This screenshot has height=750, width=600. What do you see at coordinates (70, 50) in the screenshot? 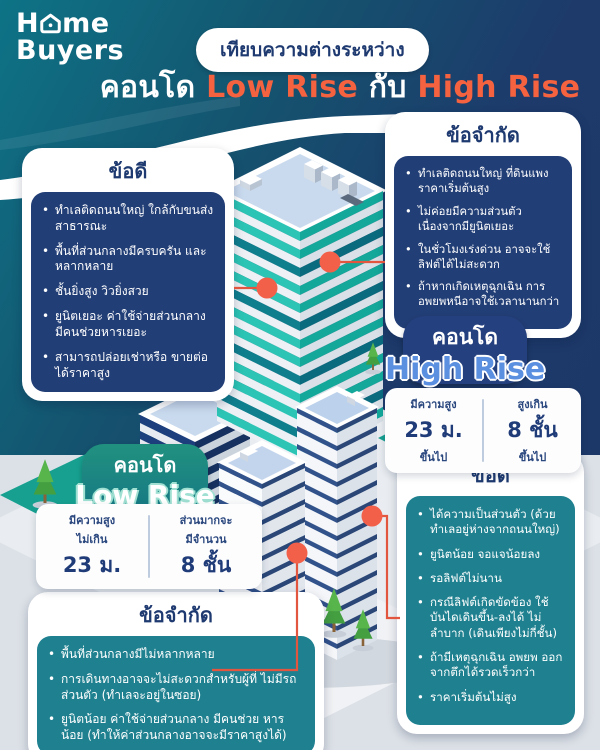
I see `logo-line2: Buyers` at bounding box center [70, 50].